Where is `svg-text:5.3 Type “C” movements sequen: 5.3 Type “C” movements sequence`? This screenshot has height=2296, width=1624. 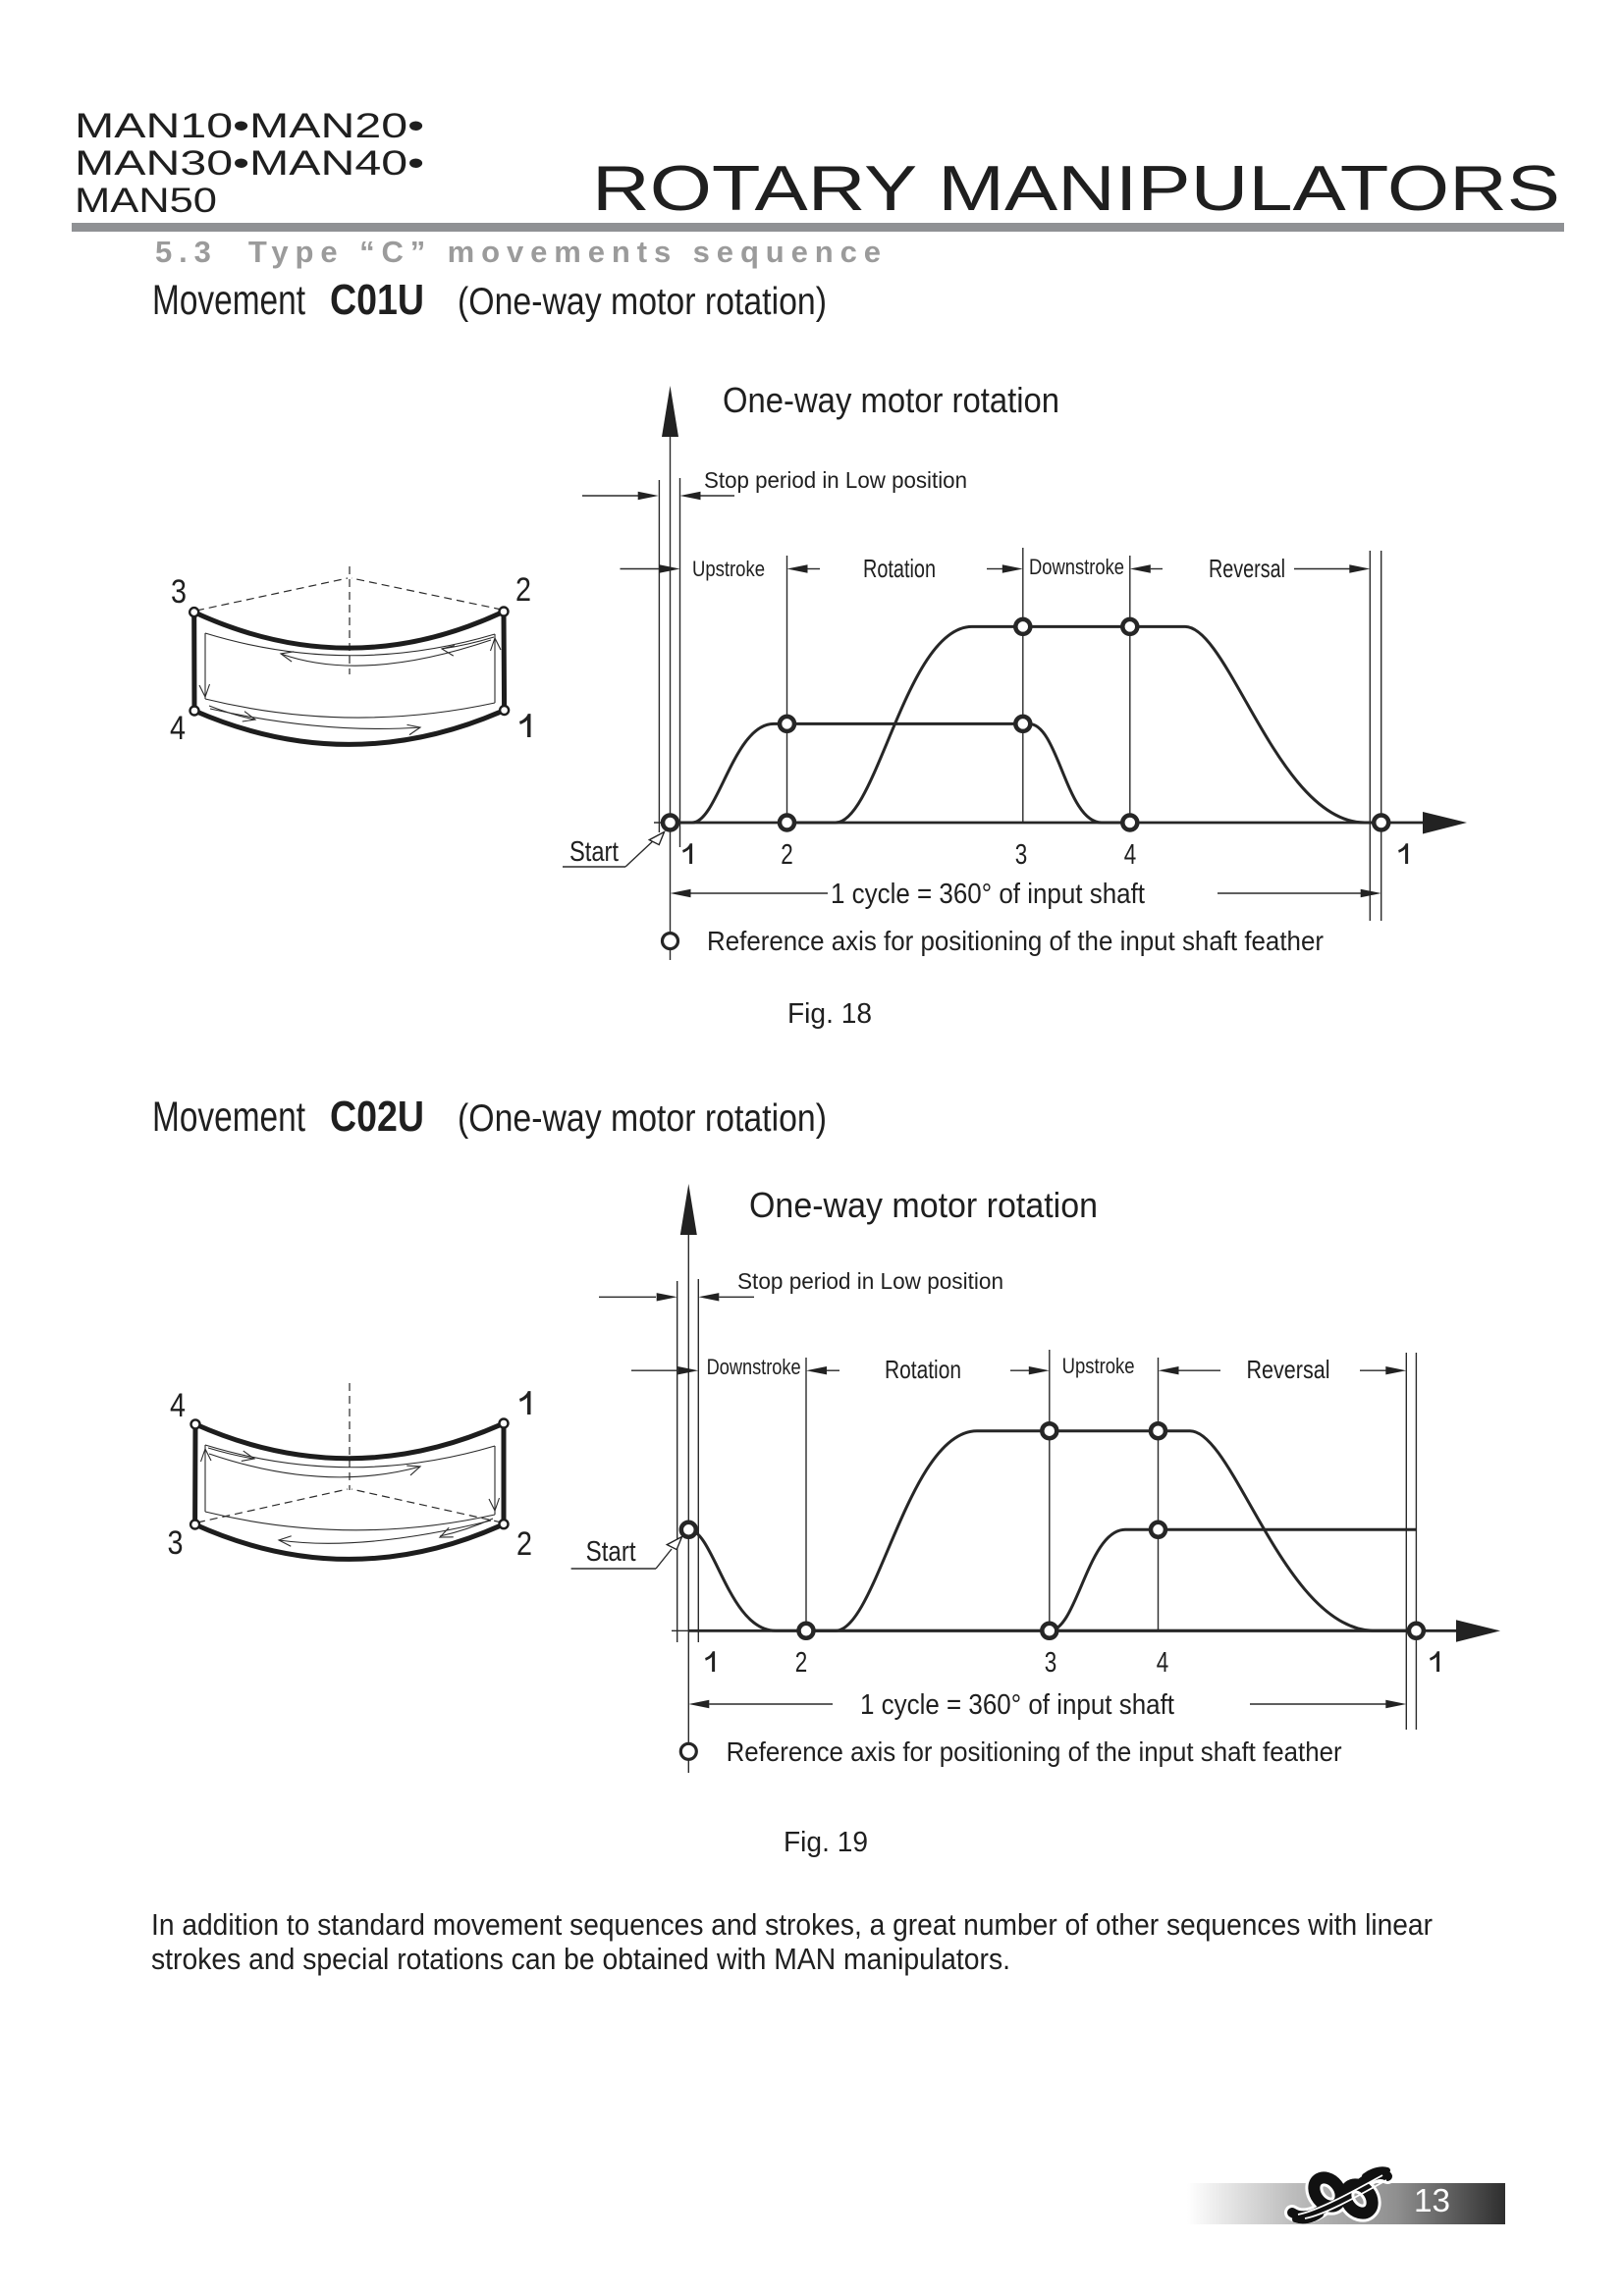
svg-text:5.3 Type “C” movements sequen: 5.3 Type “C” movements sequence is located at coordinates (518, 252).